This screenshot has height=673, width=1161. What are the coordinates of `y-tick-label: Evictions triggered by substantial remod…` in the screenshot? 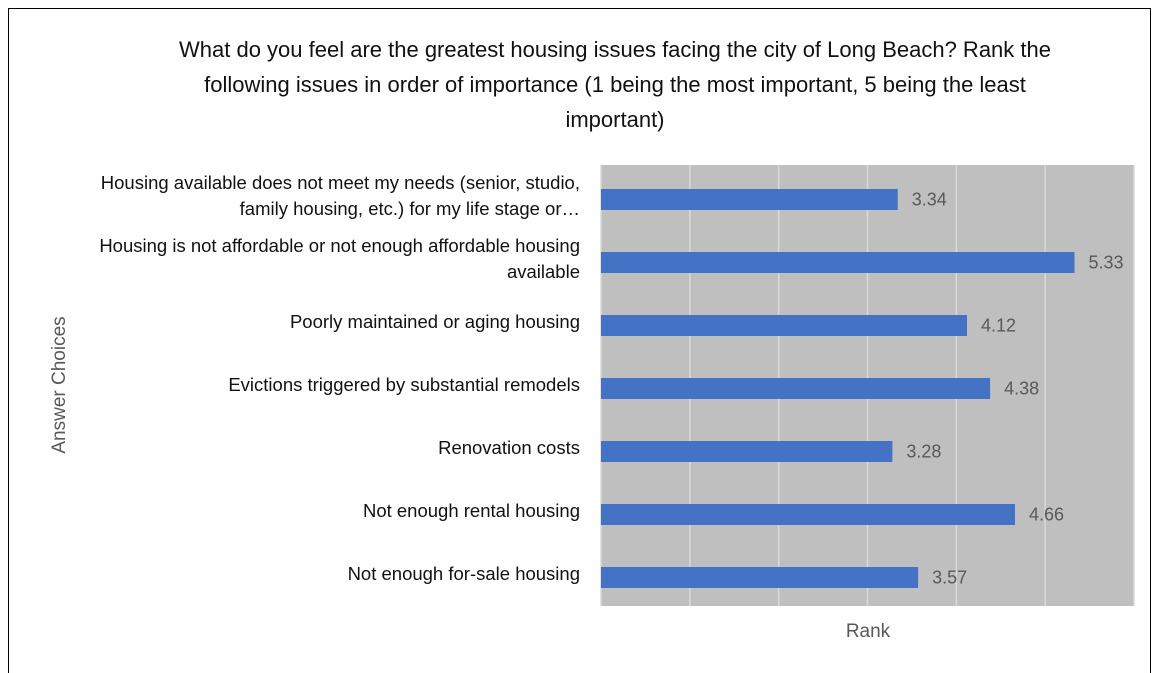 It's located at (404, 384).